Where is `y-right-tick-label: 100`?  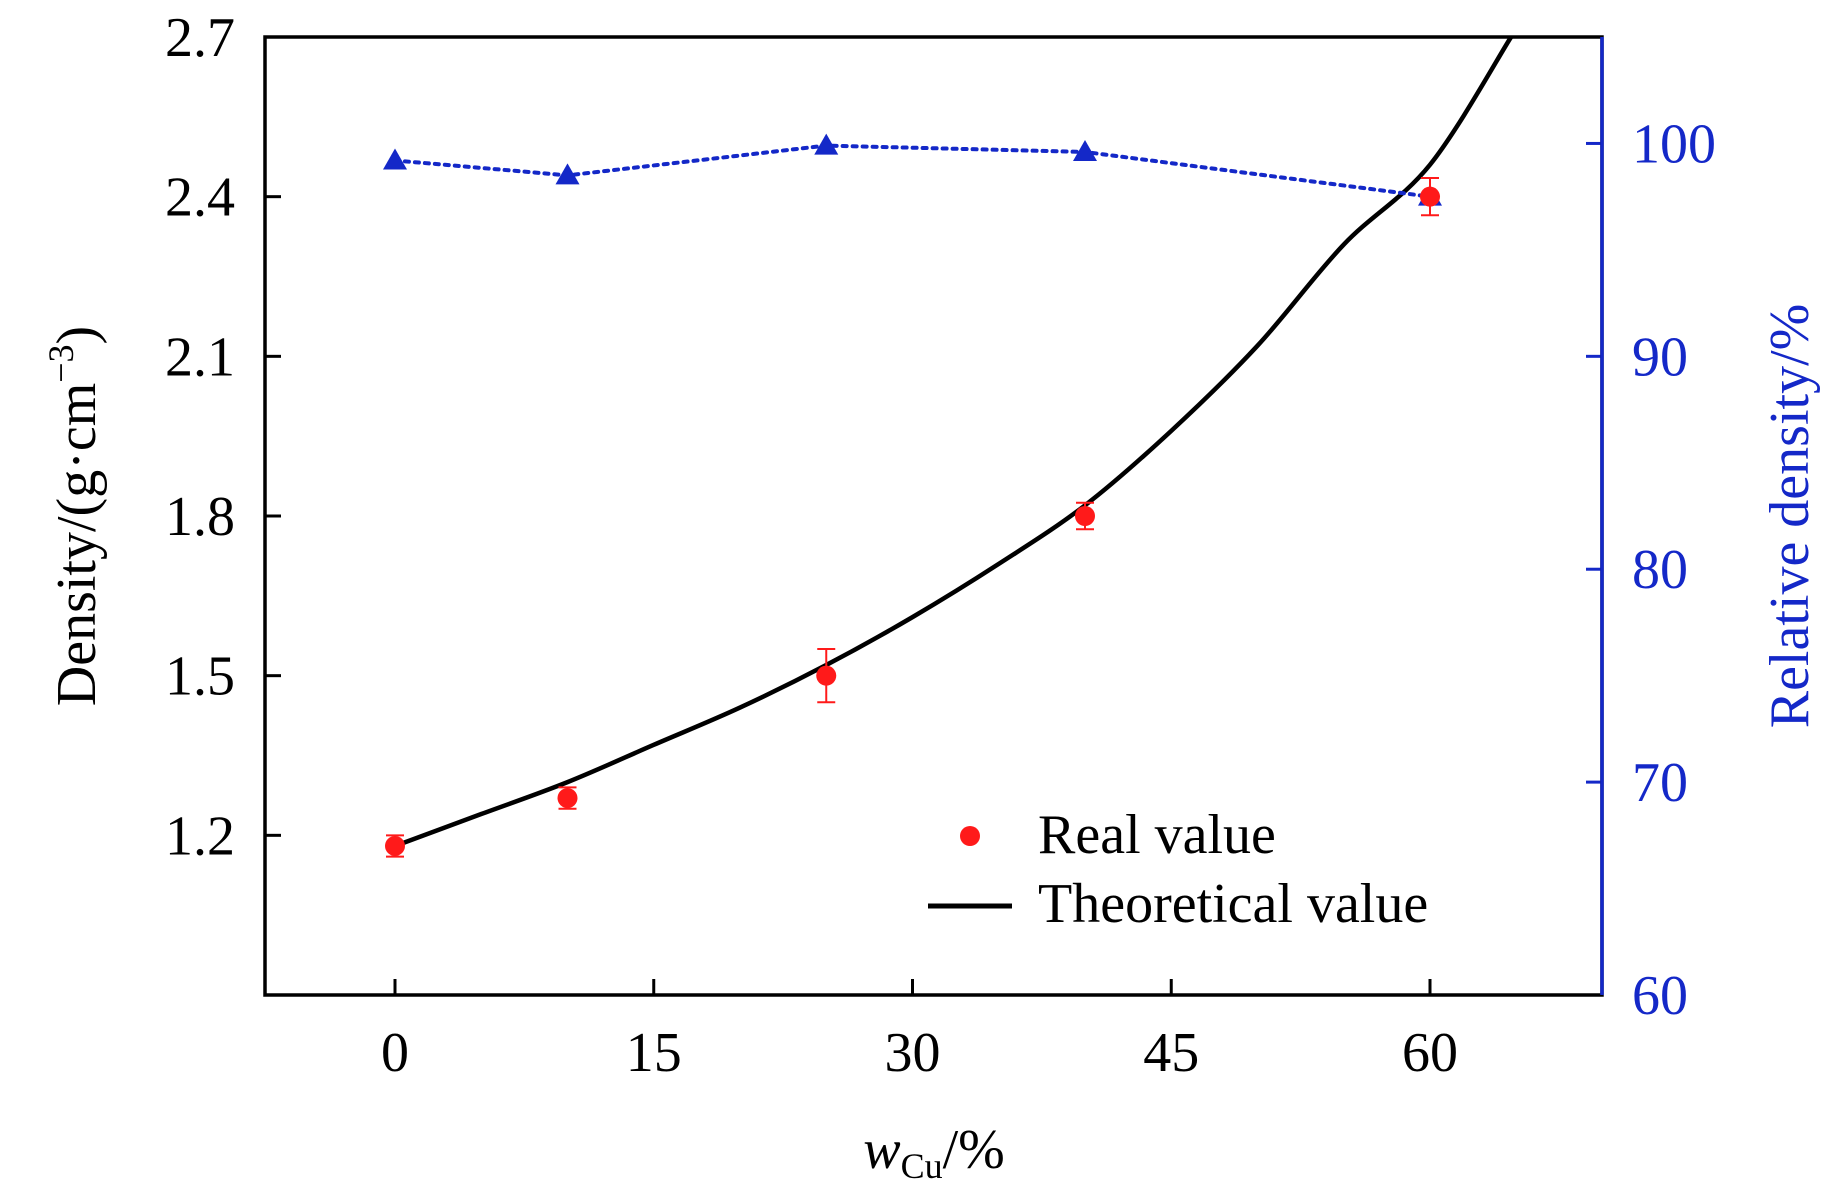 y-right-tick-label: 100 is located at coordinates (1674, 144).